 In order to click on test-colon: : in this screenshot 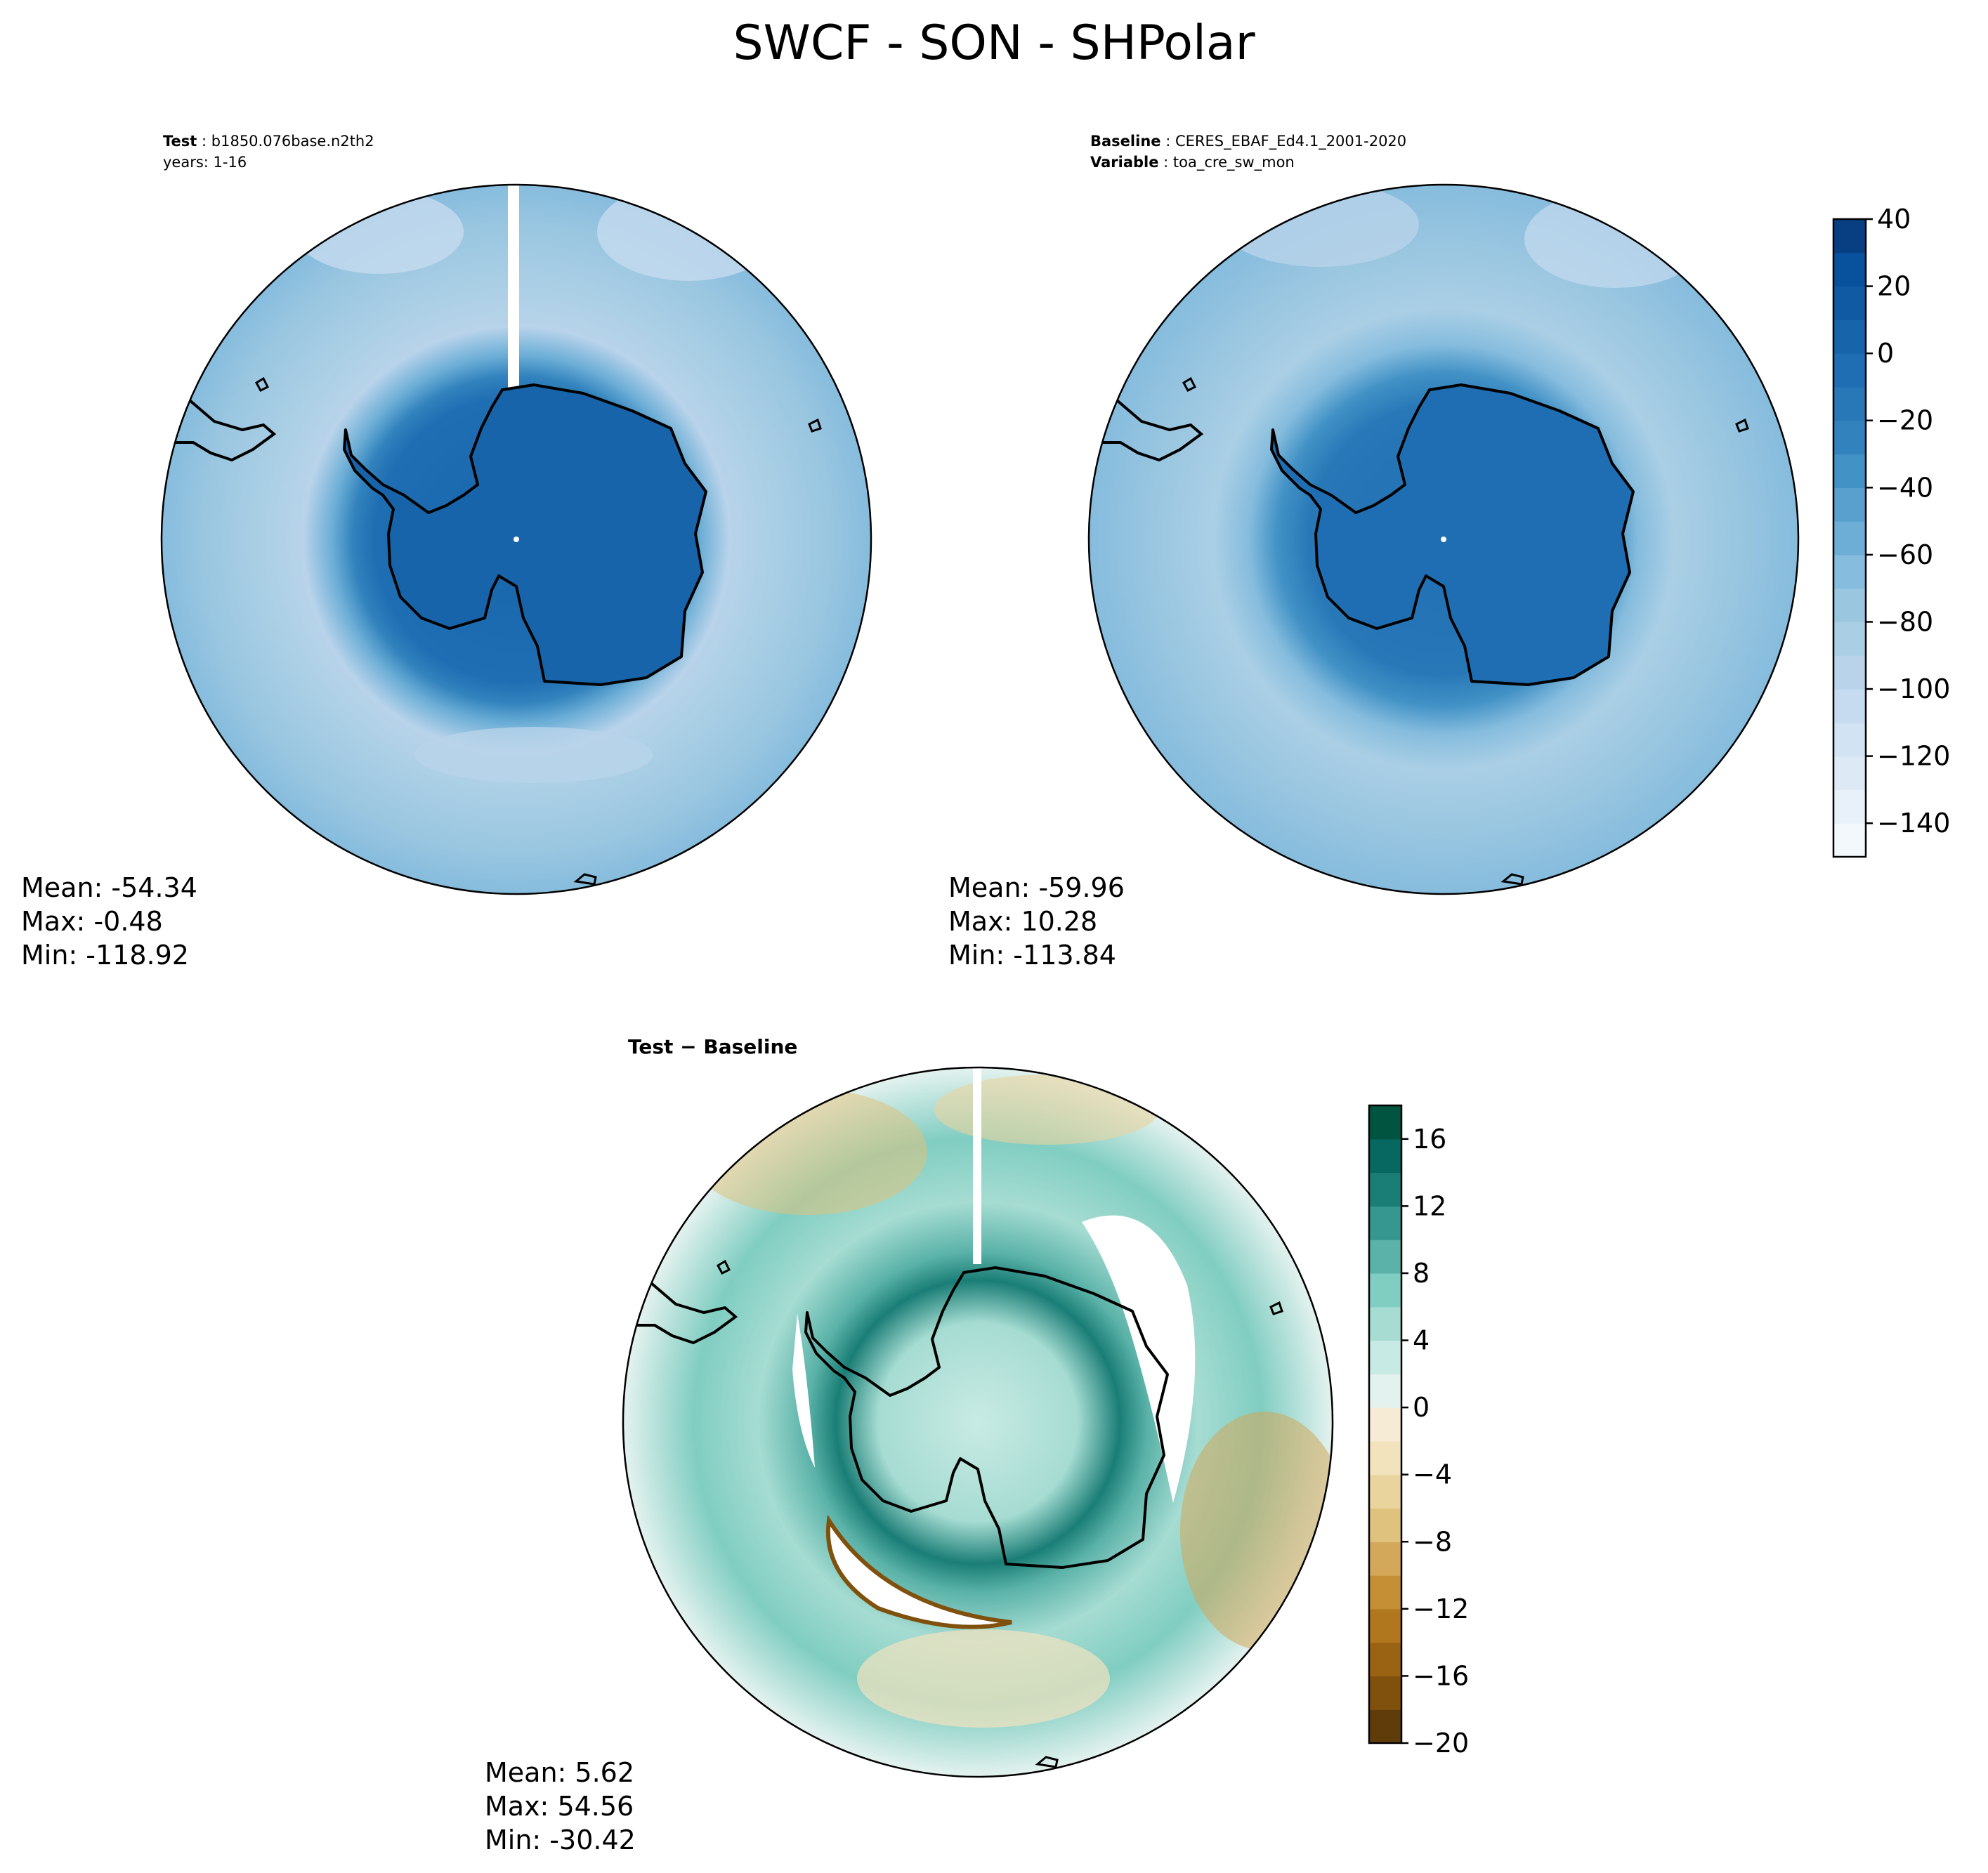, I will do `click(204, 141)`.